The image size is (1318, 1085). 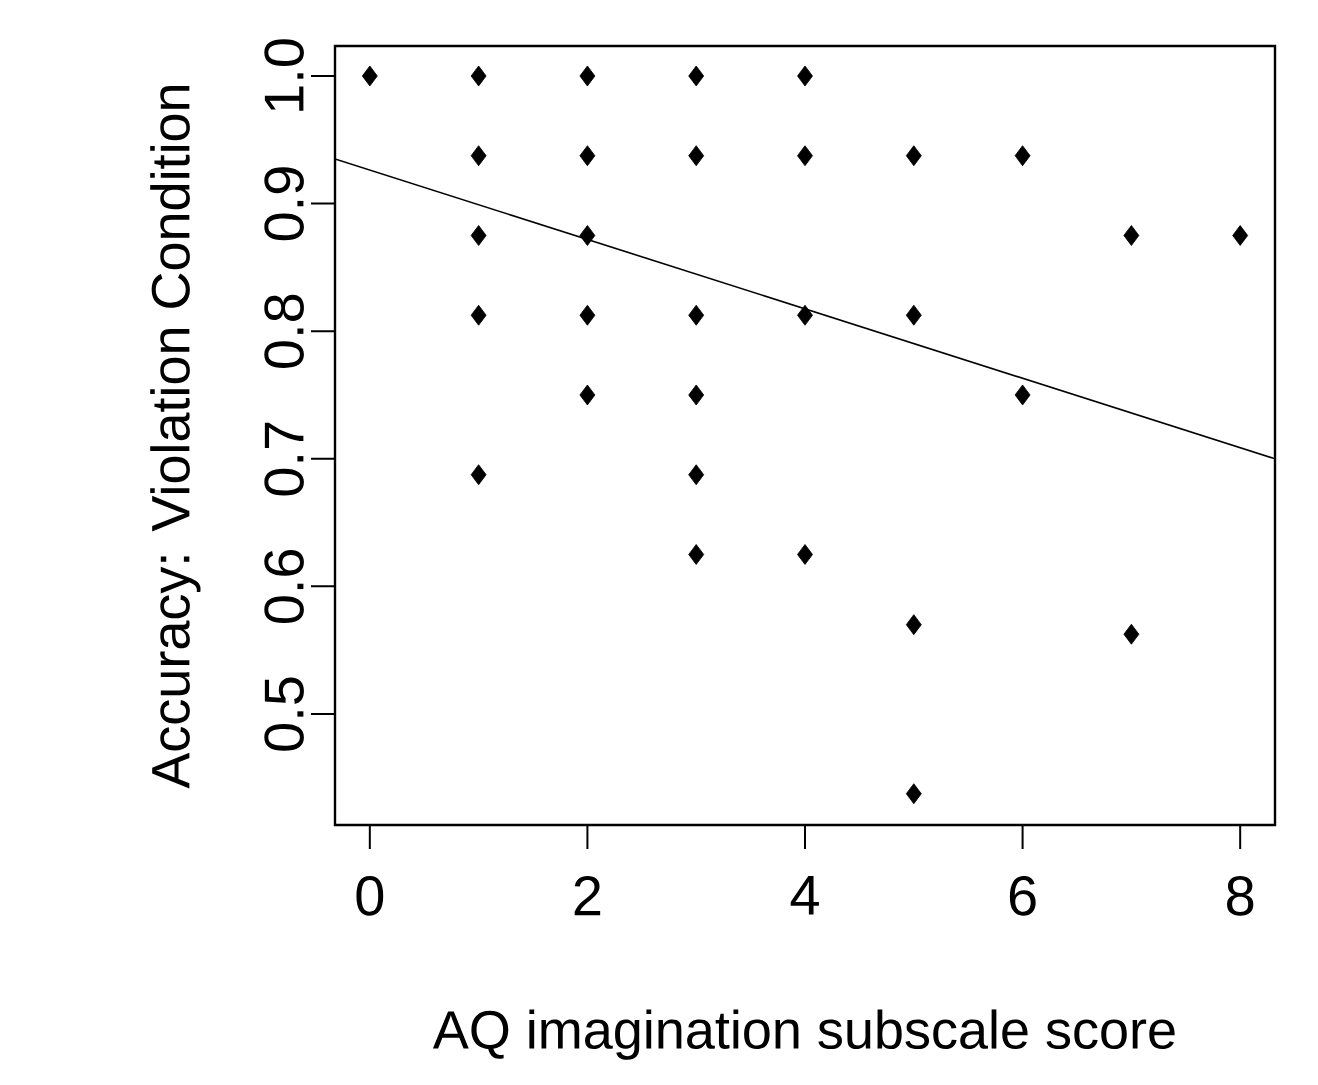 I want to click on x-axis-title: AQ imagination subscale score, so click(x=803, y=1034).